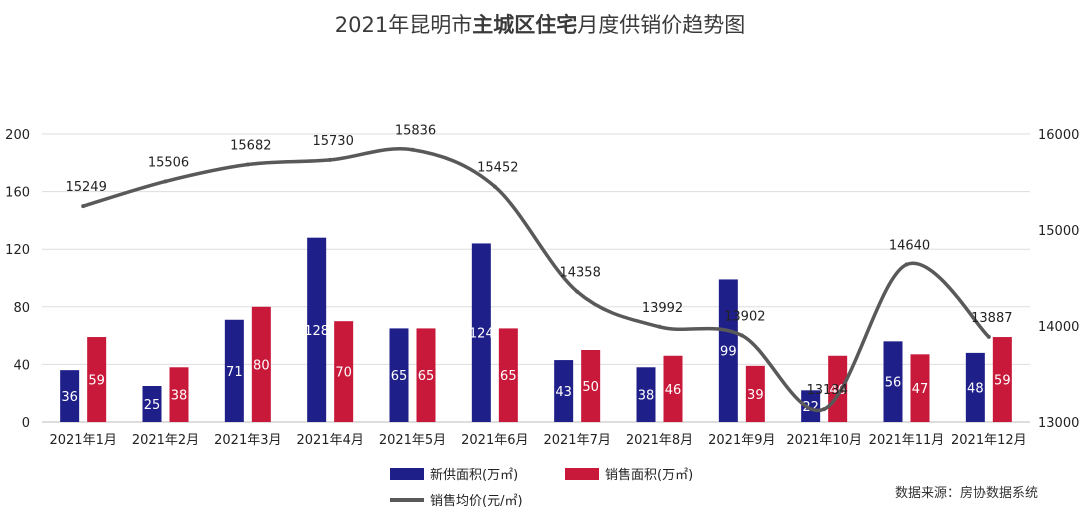 The width and height of the screenshot is (1080, 526). I want to click on y-axis-left: 0 40 80 120 160 200, so click(17, 279).